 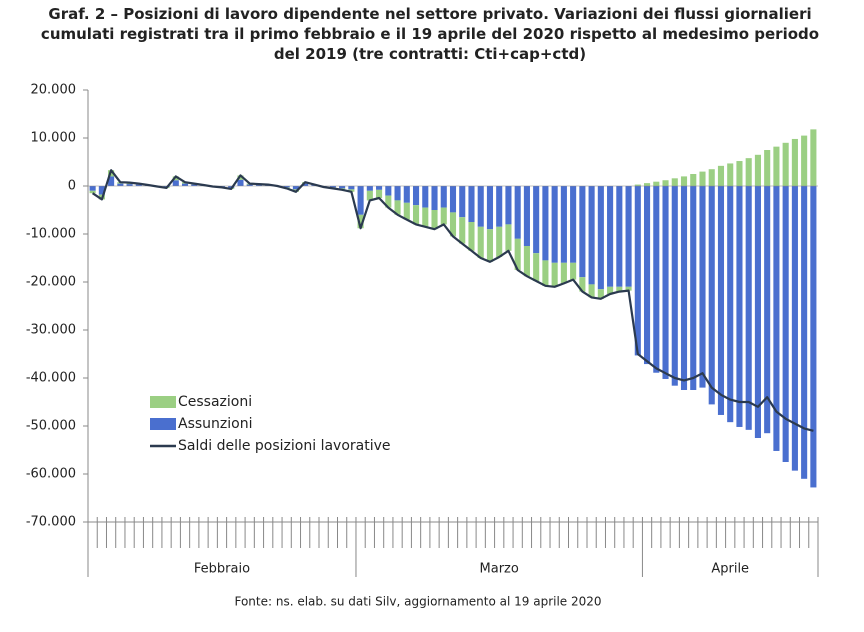 What do you see at coordinates (72, 186) in the screenshot?
I see `y-tick-label: 0` at bounding box center [72, 186].